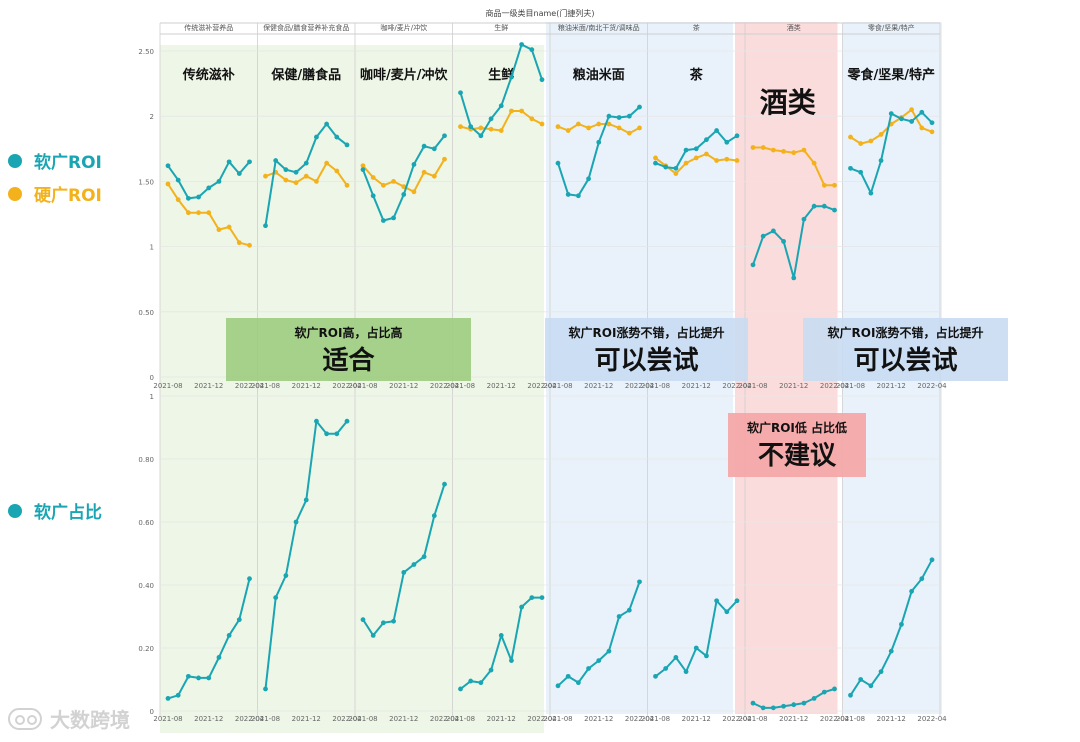  I want to click on top-x-tick-0-1: 2021-12, so click(208, 386).